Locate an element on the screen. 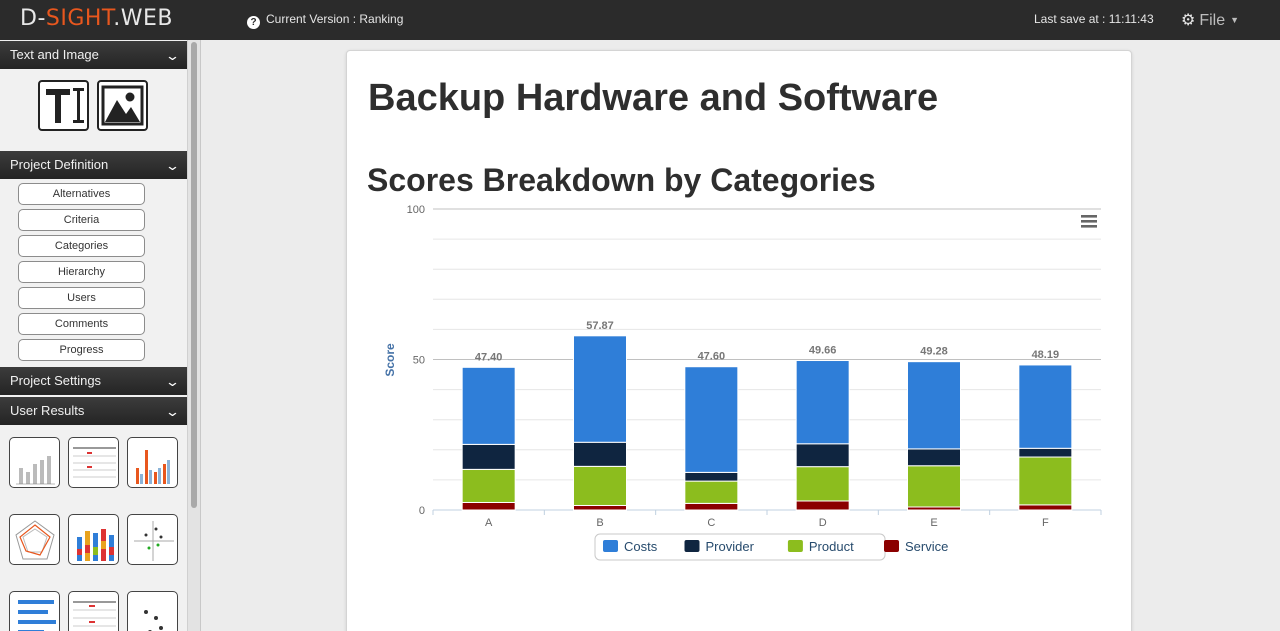  nav-users: Users is located at coordinates (81, 298).